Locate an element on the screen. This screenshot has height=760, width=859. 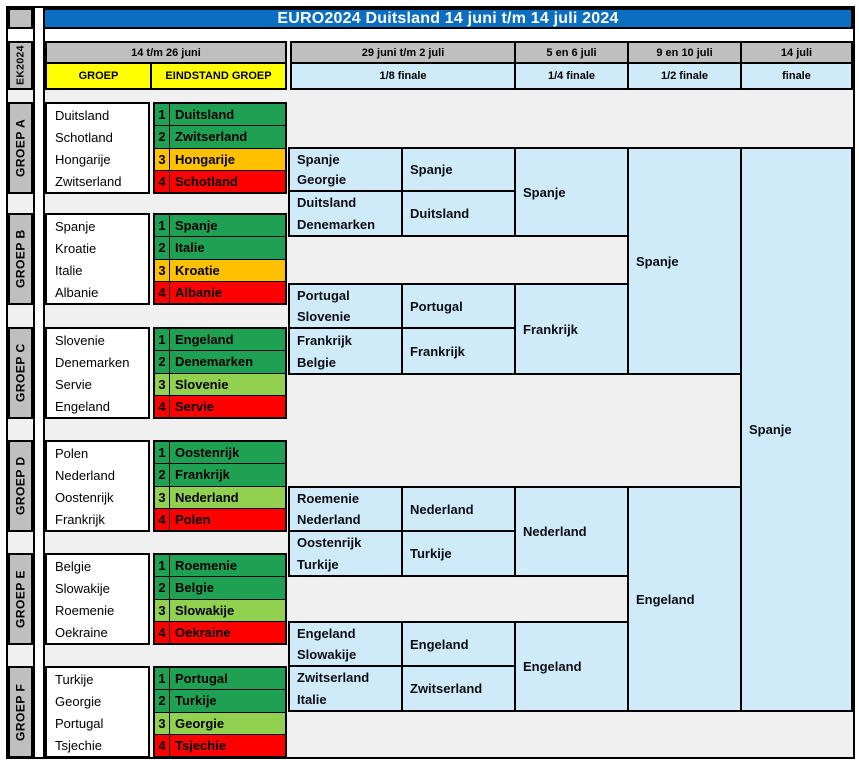
standing-row: 1 Roemenie is located at coordinates (220, 566).